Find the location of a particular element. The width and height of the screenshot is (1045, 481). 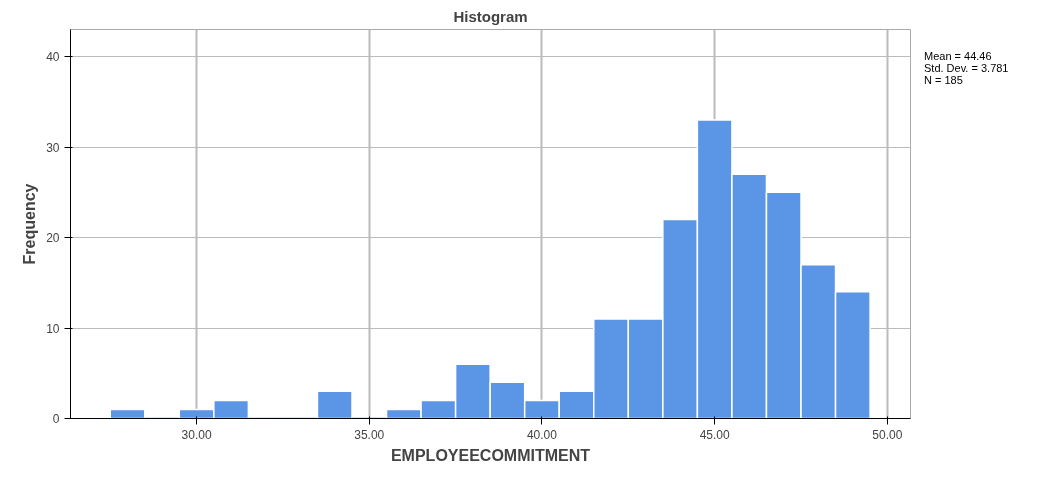

x-tick-label: 45.00 is located at coordinates (714, 434).